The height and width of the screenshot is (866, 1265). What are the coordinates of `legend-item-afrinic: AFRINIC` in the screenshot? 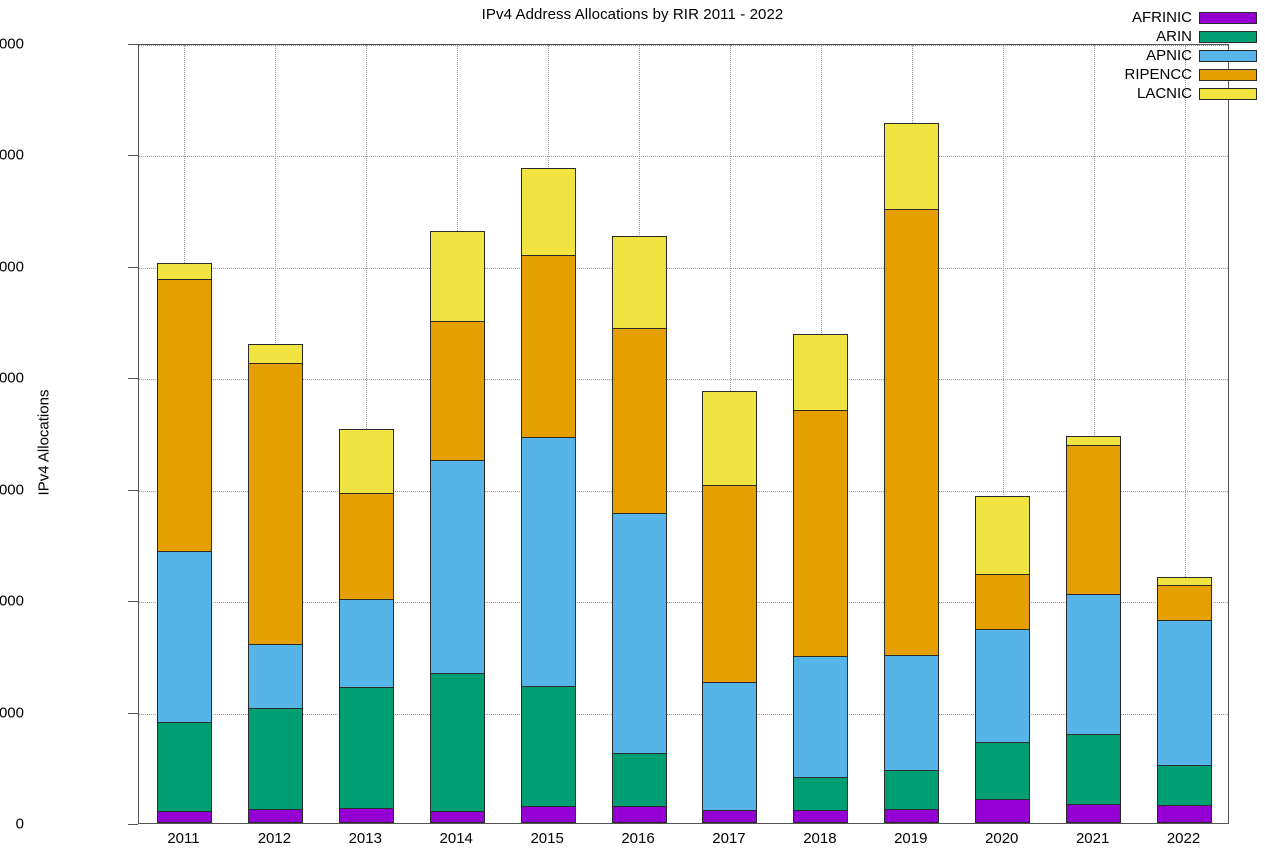 It's located at (1190, 17).